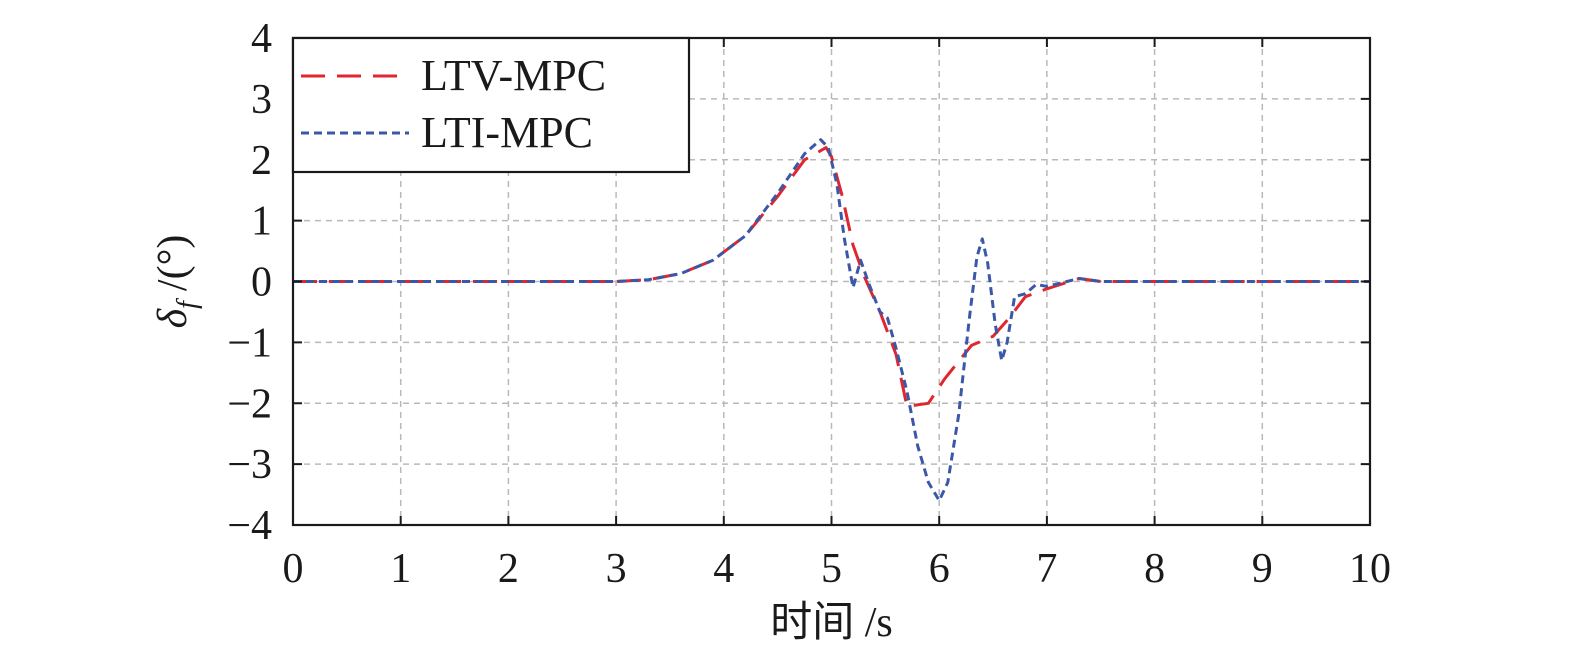 This screenshot has height=659, width=1575. What do you see at coordinates (261, 222) in the screenshot?
I see `y-tick-label: 1` at bounding box center [261, 222].